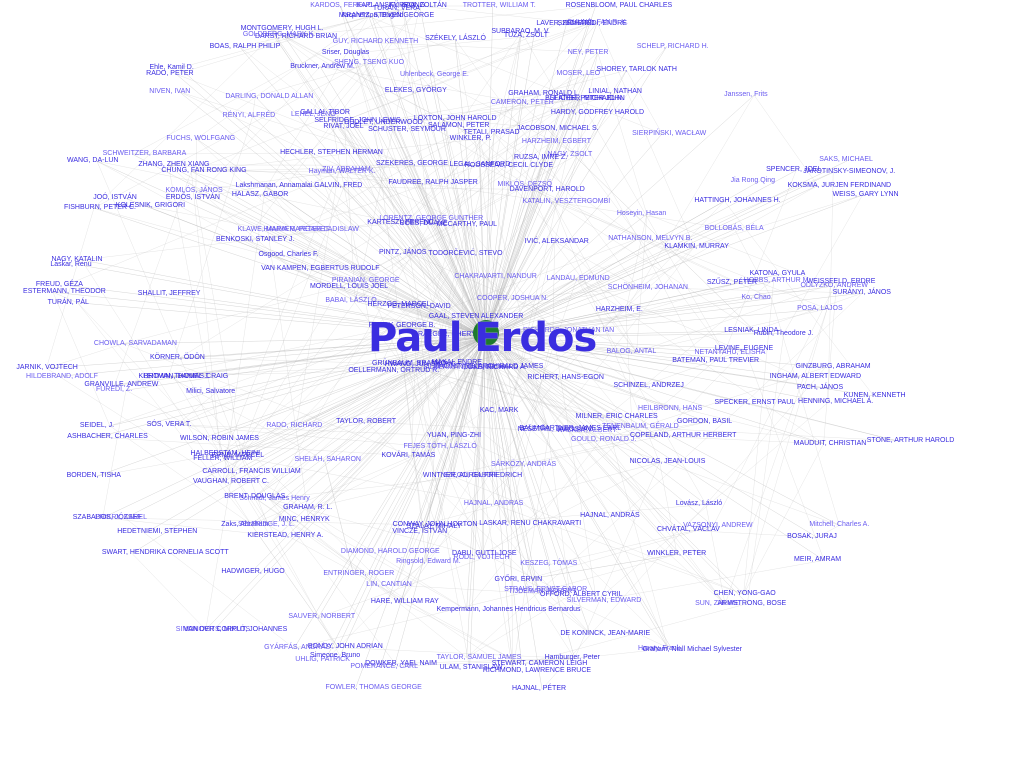 This screenshot has height=768, width=1024. What do you see at coordinates (874, 395) in the screenshot?
I see `coauthor-label: KUNEN, KENNETH` at bounding box center [874, 395].